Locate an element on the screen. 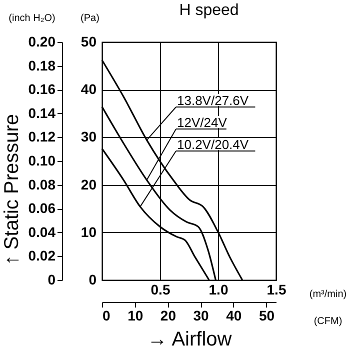 This screenshot has width=348, height=349. y2-tick-label: 0 is located at coordinates (52, 280).